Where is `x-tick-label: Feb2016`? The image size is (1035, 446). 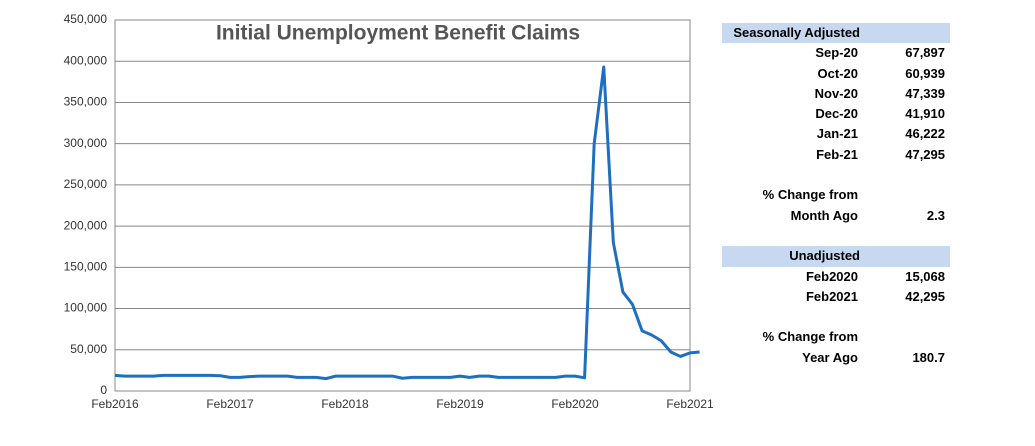 x-tick-label: Feb2016 is located at coordinates (115, 404).